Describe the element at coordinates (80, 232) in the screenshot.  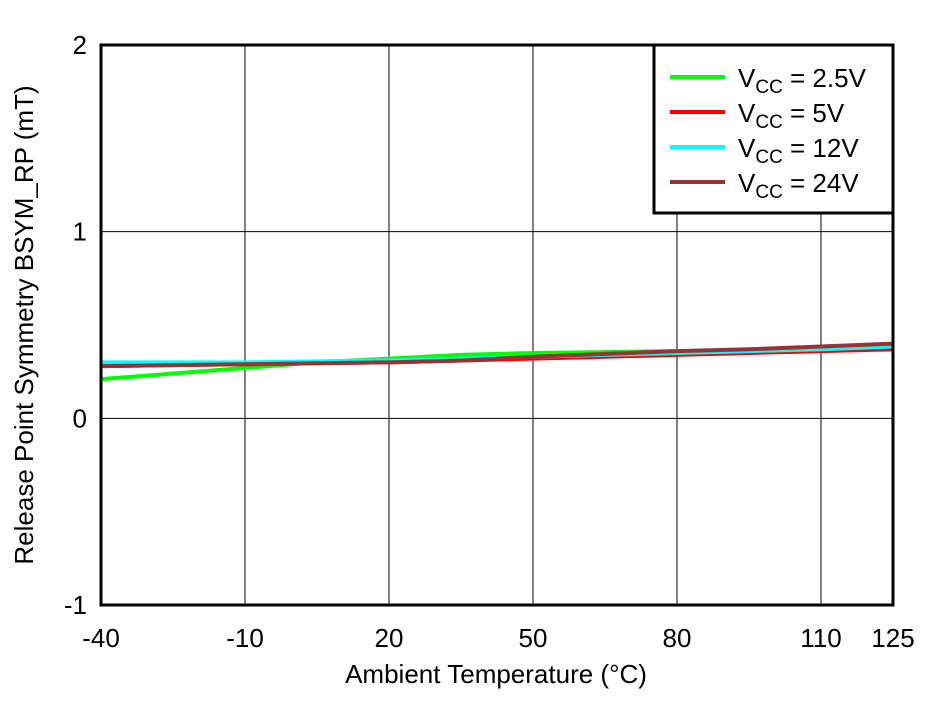
I see `y-tick-label: 1` at that location.